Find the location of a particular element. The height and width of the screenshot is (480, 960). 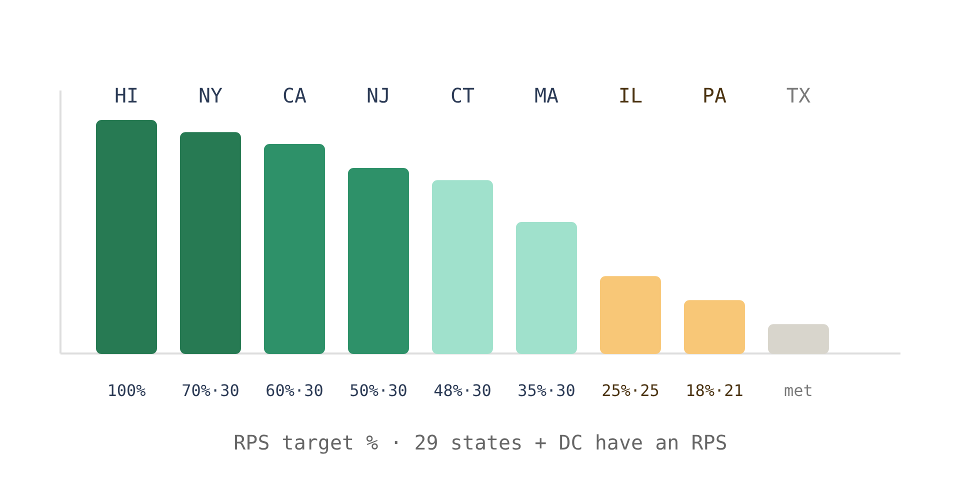

x-tick-label: PA is located at coordinates (714, 96).